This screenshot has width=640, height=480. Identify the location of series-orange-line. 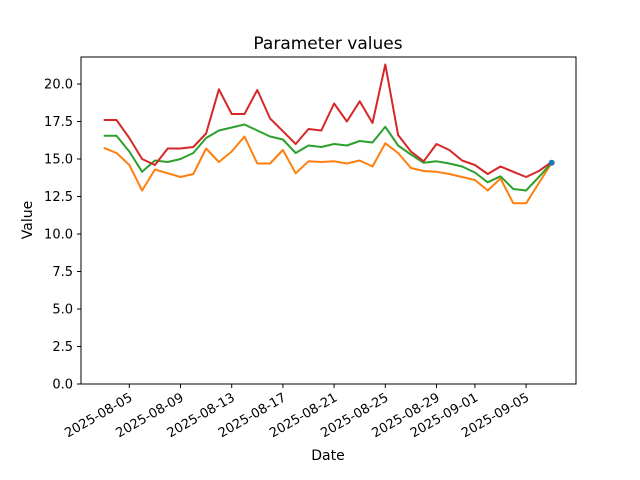
(328, 170).